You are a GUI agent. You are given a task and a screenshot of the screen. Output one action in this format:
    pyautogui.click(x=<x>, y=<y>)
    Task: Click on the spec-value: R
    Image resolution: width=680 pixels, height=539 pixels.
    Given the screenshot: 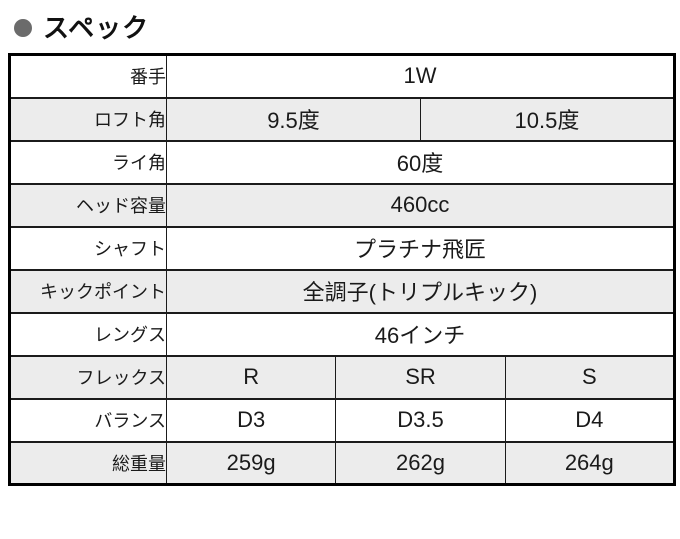 What is the action you would take?
    pyautogui.click(x=251, y=377)
    